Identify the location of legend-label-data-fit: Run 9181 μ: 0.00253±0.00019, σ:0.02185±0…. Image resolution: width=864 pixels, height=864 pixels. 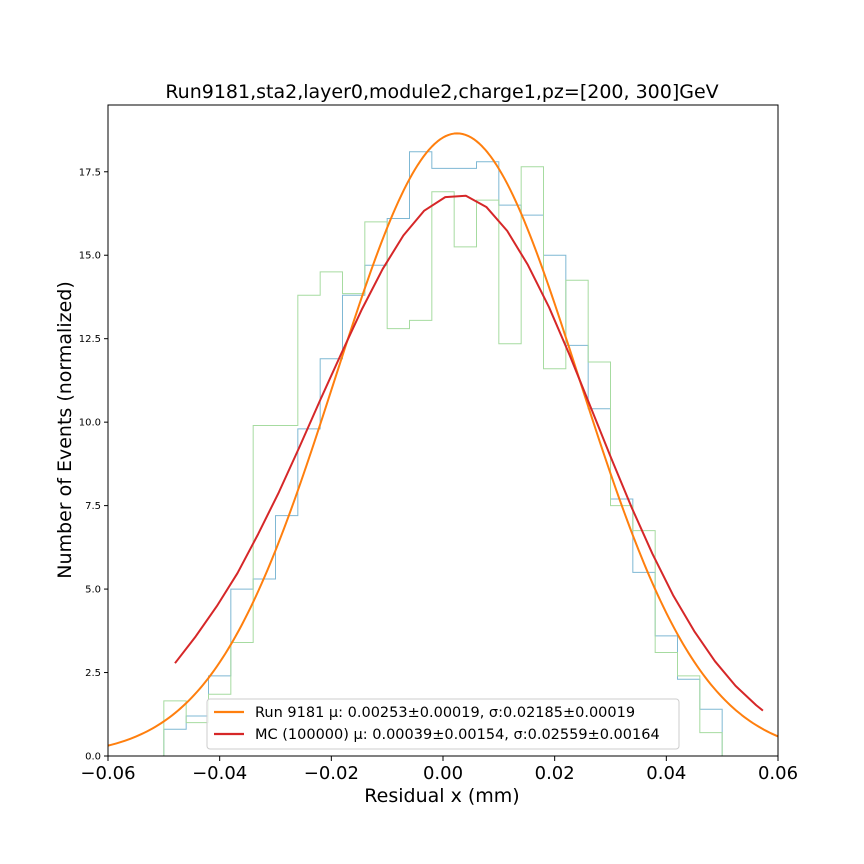
(445, 713).